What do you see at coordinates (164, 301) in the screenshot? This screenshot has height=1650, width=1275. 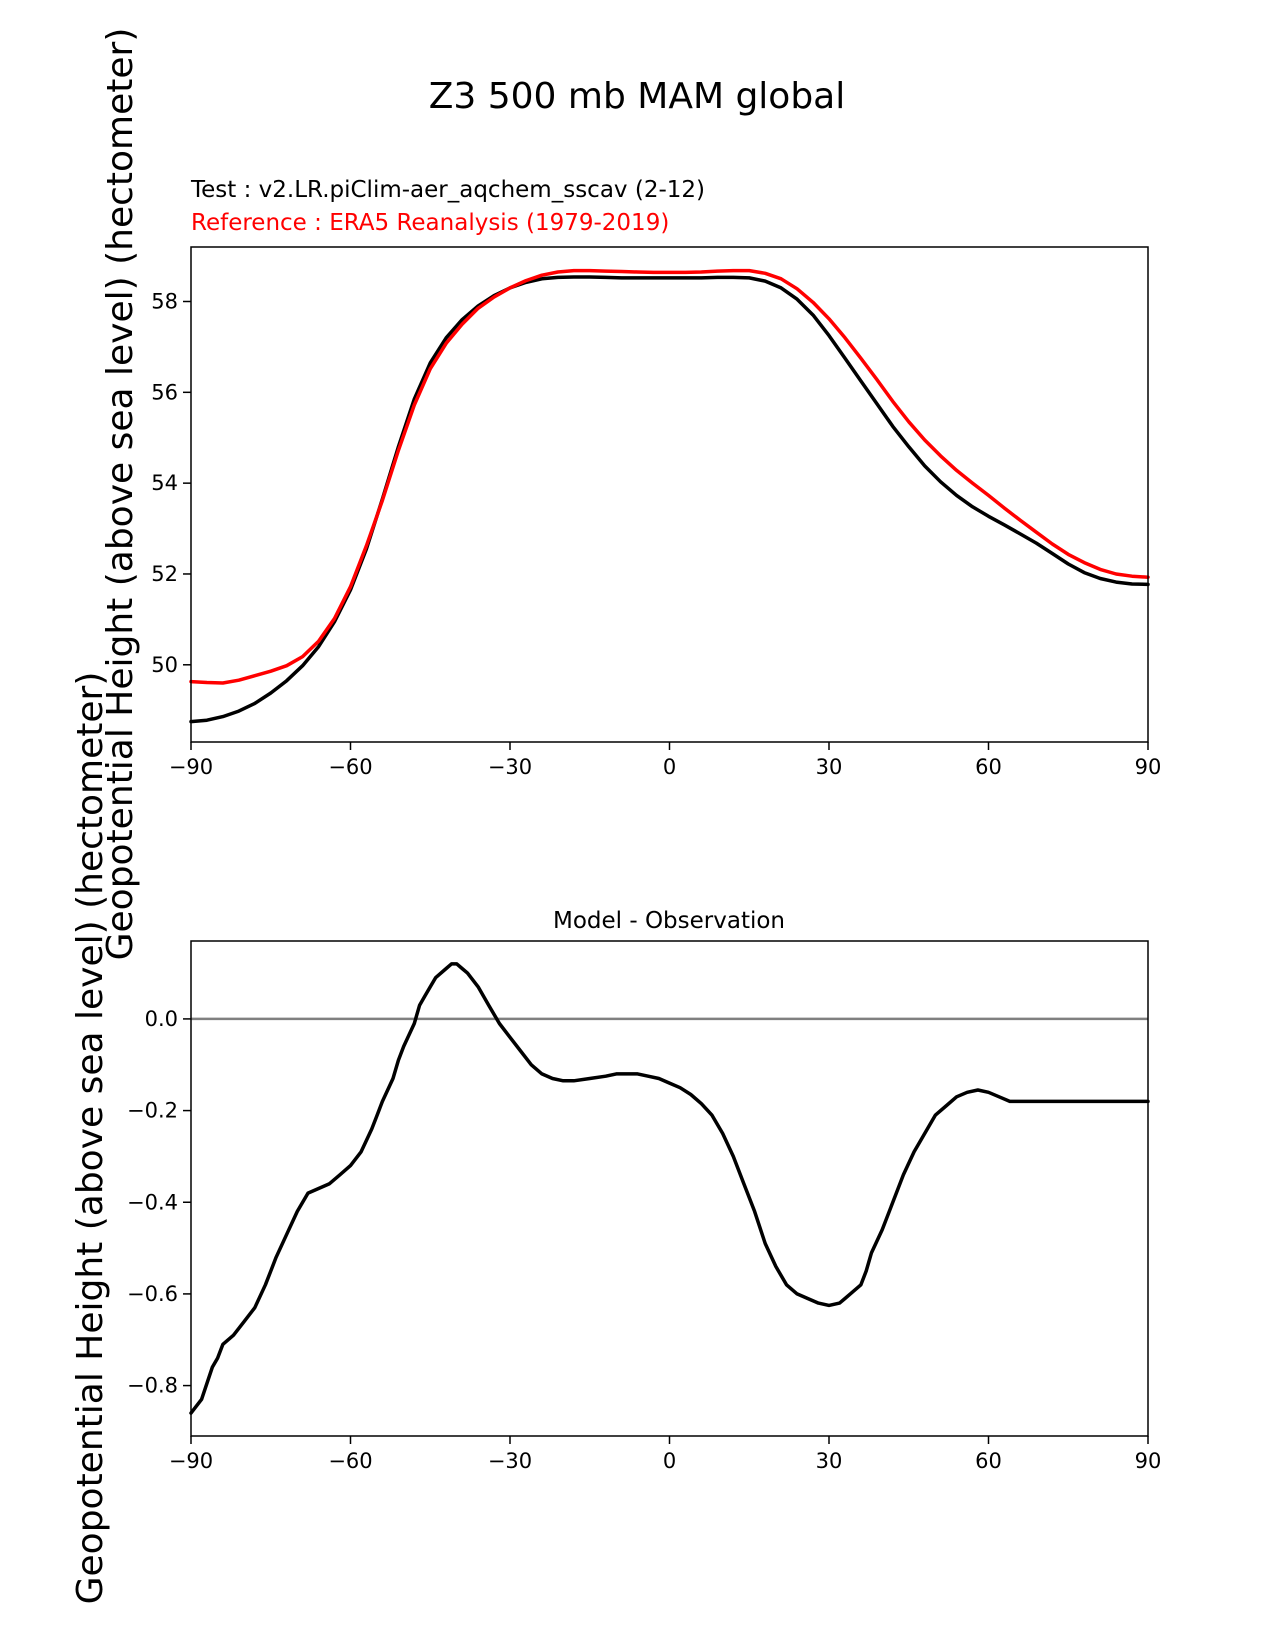 I see `y-tick-label: 58` at bounding box center [164, 301].